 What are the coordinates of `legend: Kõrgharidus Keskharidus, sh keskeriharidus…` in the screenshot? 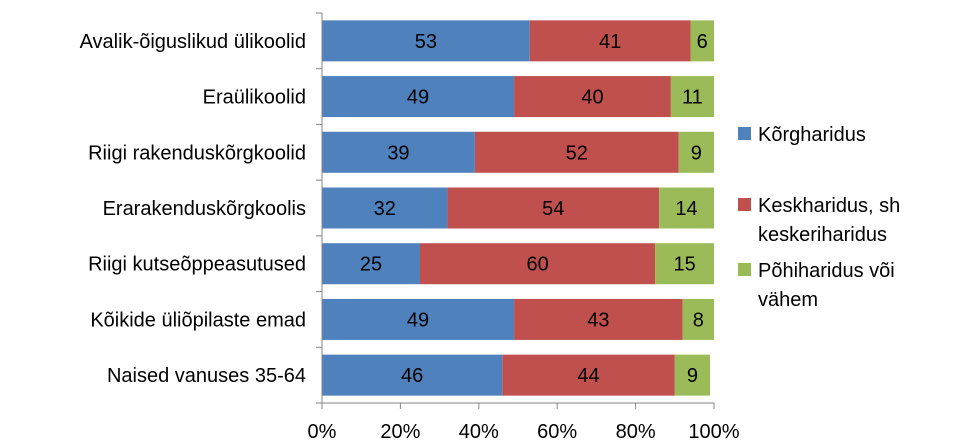 It's located at (819, 217).